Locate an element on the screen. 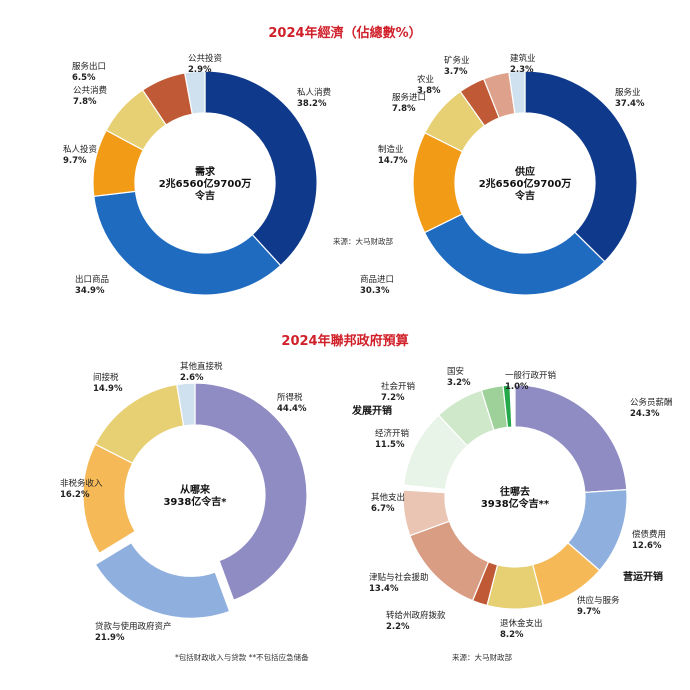 Image resolution: width=690 pixels, height=690 pixels. center-label: 3938亿令吉* is located at coordinates (195, 501).